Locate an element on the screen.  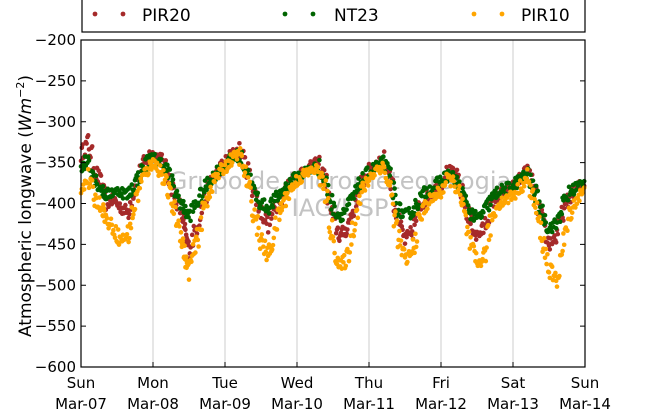
legend-marker-pir10-b is located at coordinates (502, 14).